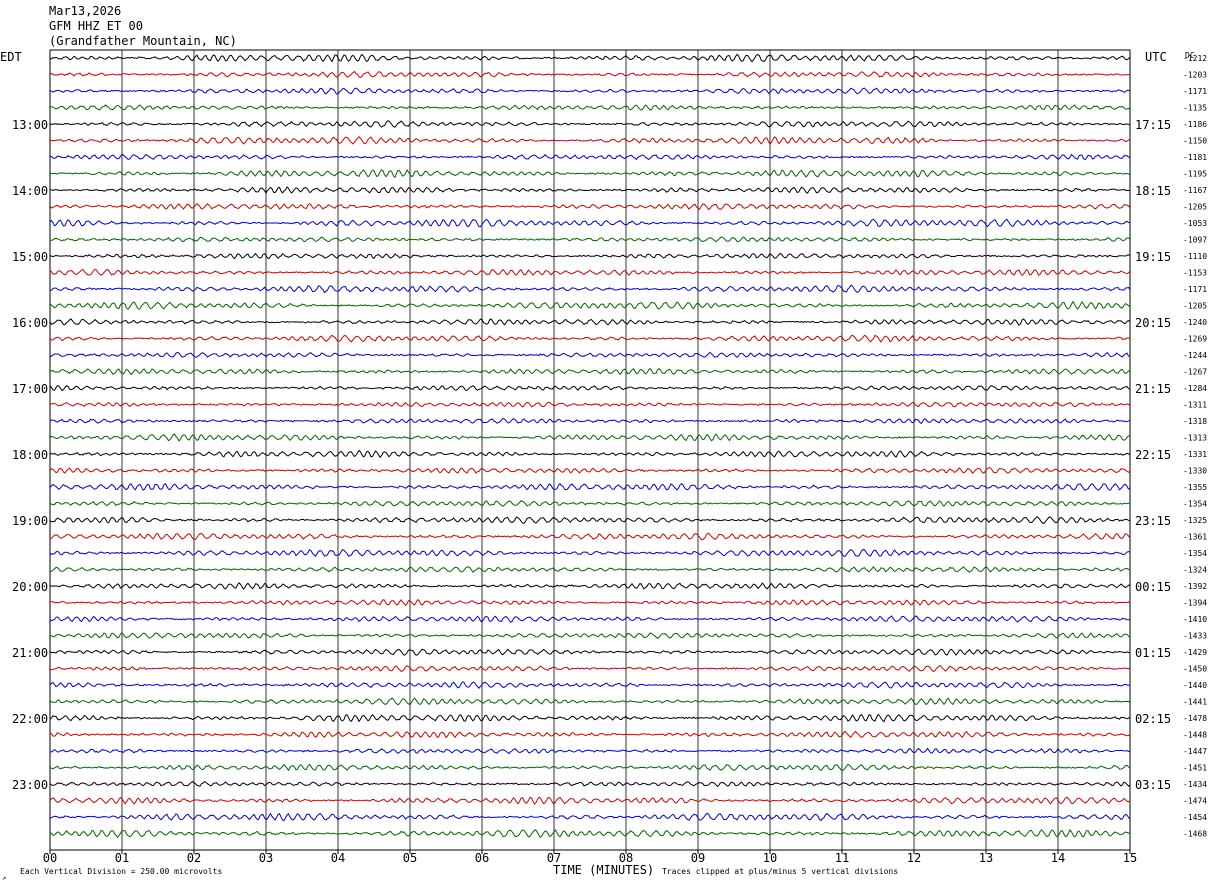 The height and width of the screenshot is (886, 1210). Describe the element at coordinates (30, 521) in the screenshot. I see `edt-hour-label: 19:00` at that location.